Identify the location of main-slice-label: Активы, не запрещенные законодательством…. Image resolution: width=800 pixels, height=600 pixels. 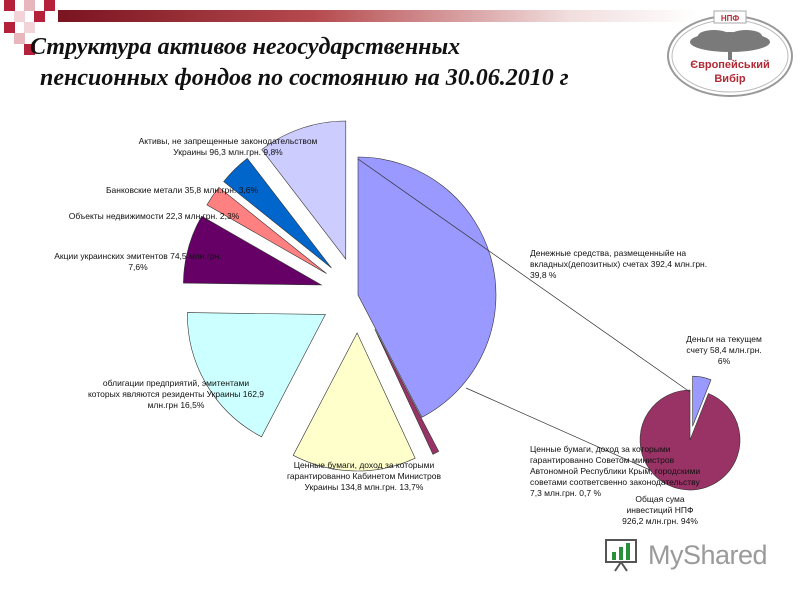
(228, 146).